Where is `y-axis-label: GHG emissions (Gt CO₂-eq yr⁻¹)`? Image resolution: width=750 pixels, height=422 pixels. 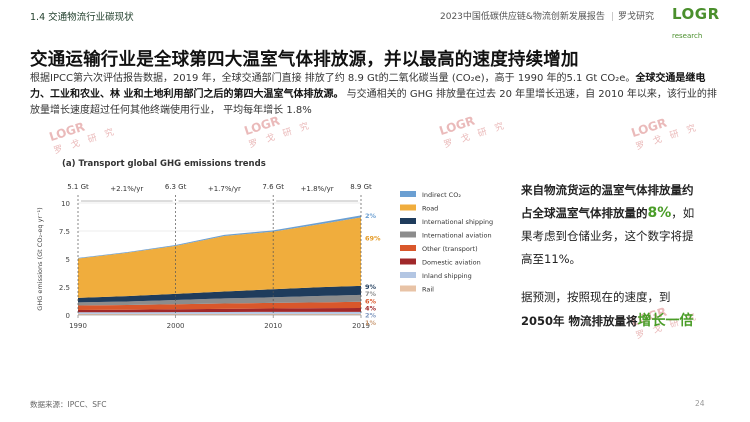 y-axis-label: GHG emissions (Gt CO₂-eq yr⁻¹) is located at coordinates (40, 258).